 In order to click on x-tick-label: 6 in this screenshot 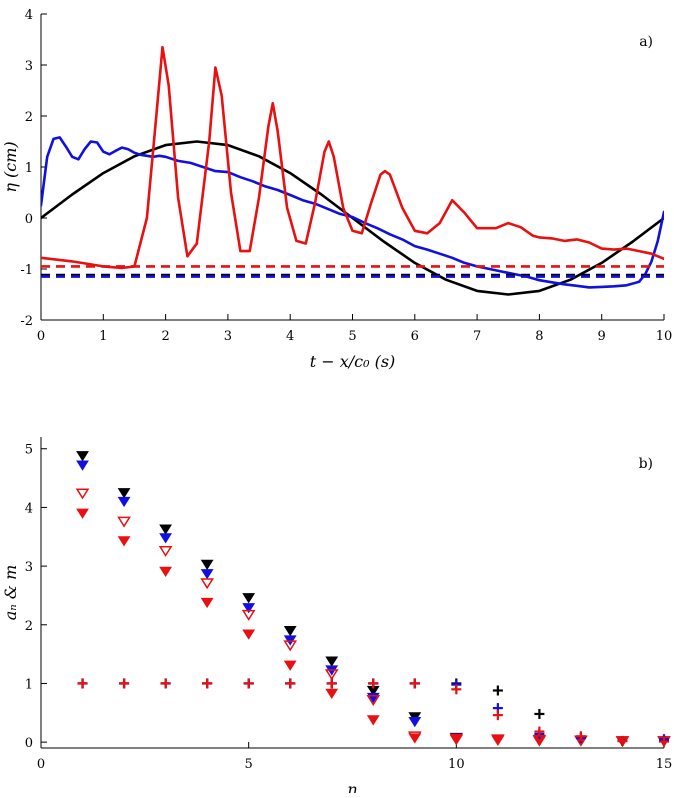, I will do `click(415, 336)`.